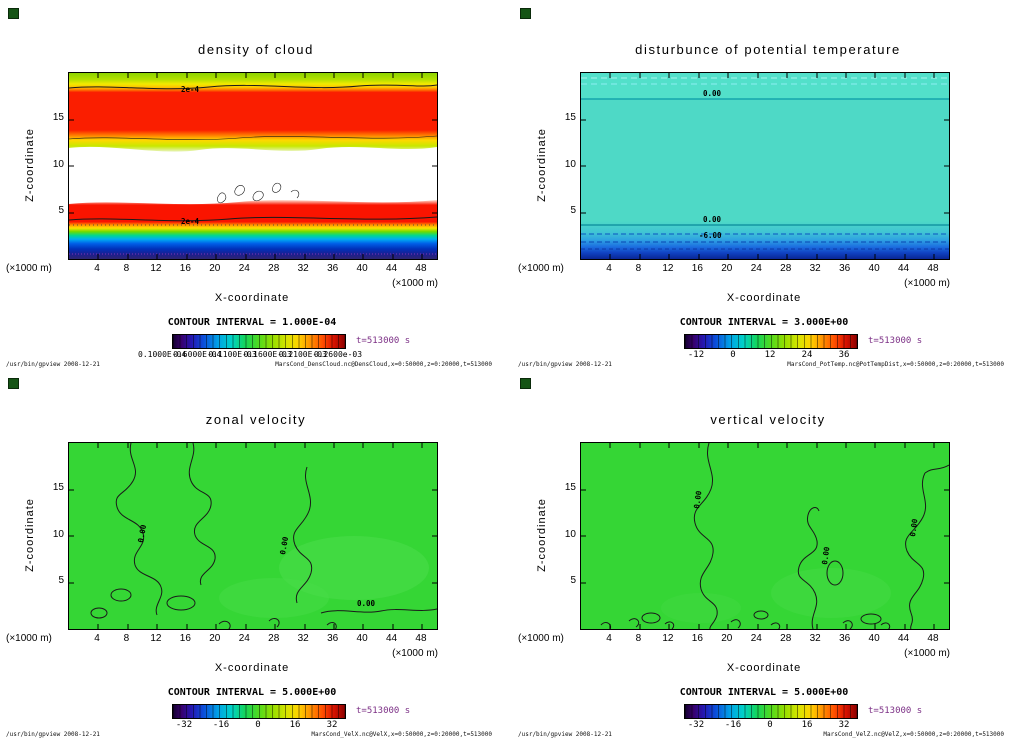  I want to click on pottemp-contour-plot: 0.00 0.00 -6.00, so click(765, 166).